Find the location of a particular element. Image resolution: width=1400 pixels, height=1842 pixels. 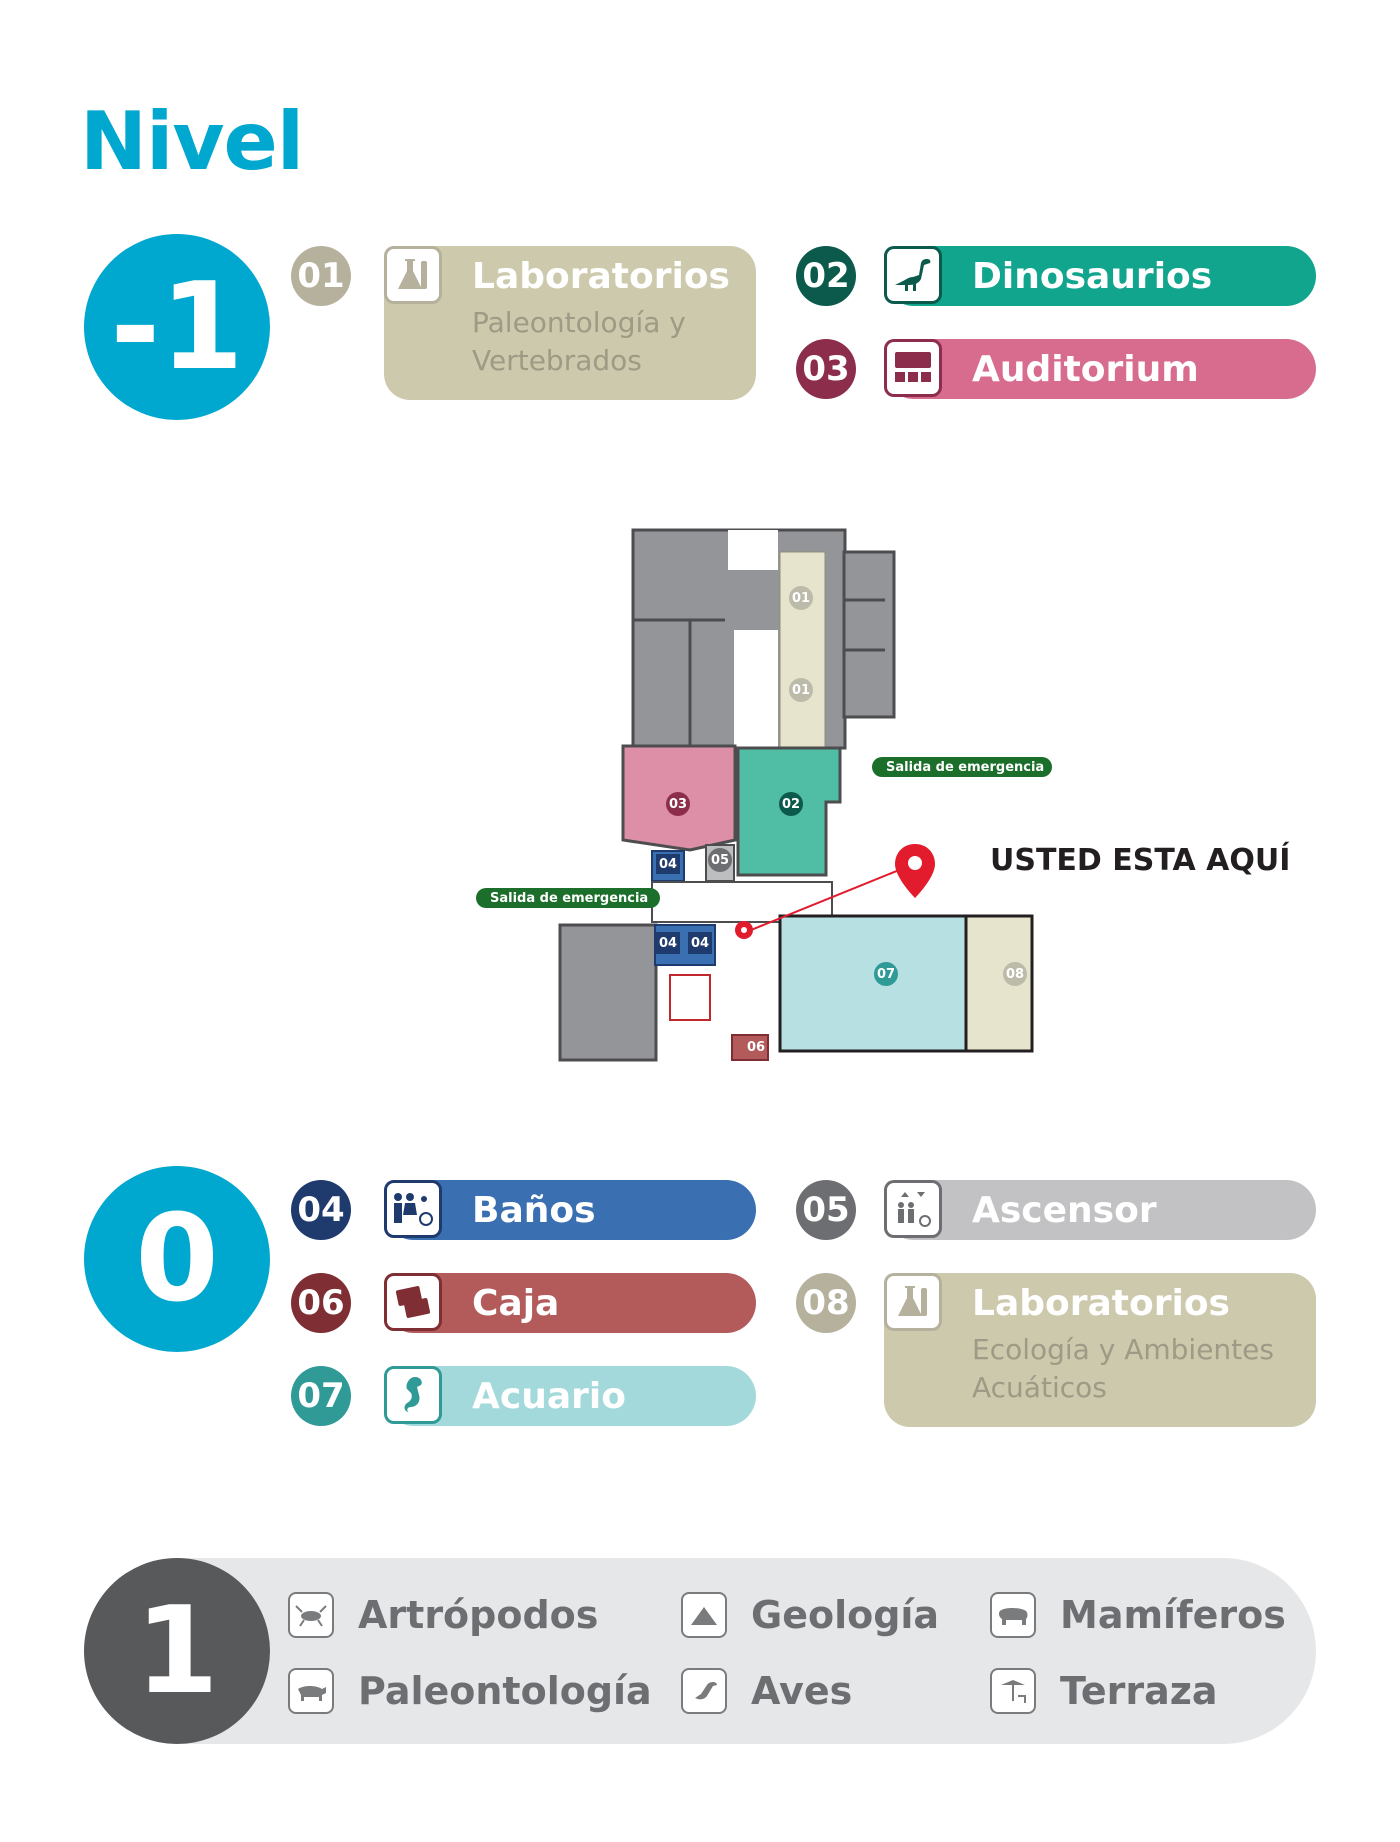

level1-label: Paleontología is located at coordinates (505, 1691).